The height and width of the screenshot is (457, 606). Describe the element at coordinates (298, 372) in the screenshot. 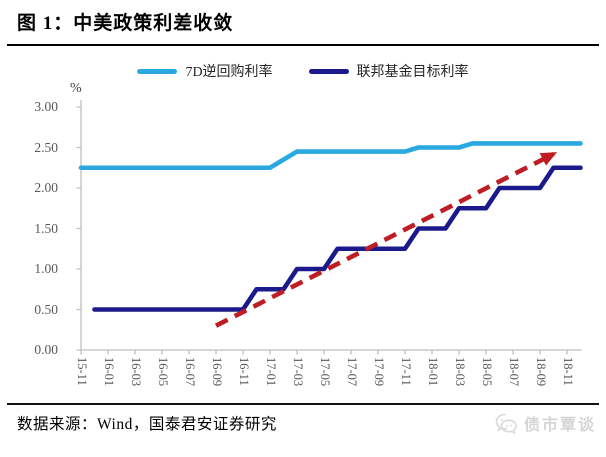

I see `x-tick-label: 17-03` at that location.